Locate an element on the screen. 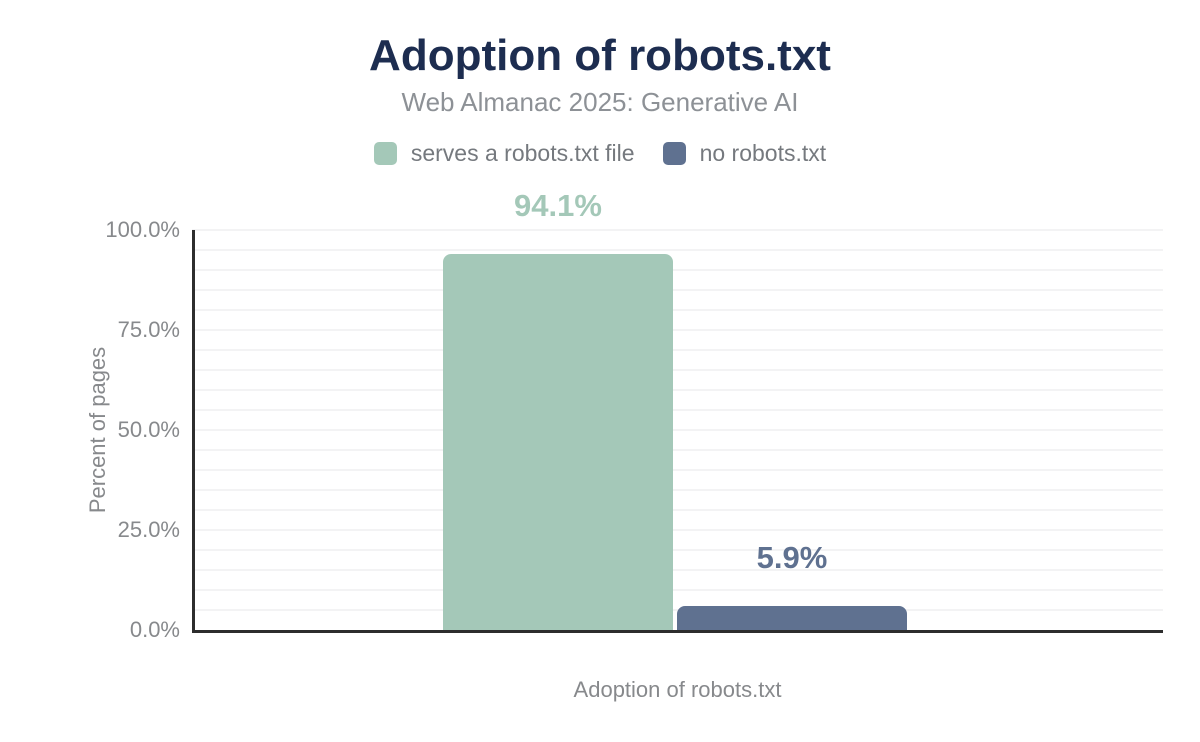  y-axis-tick-label: 25.0% is located at coordinates (148, 529).